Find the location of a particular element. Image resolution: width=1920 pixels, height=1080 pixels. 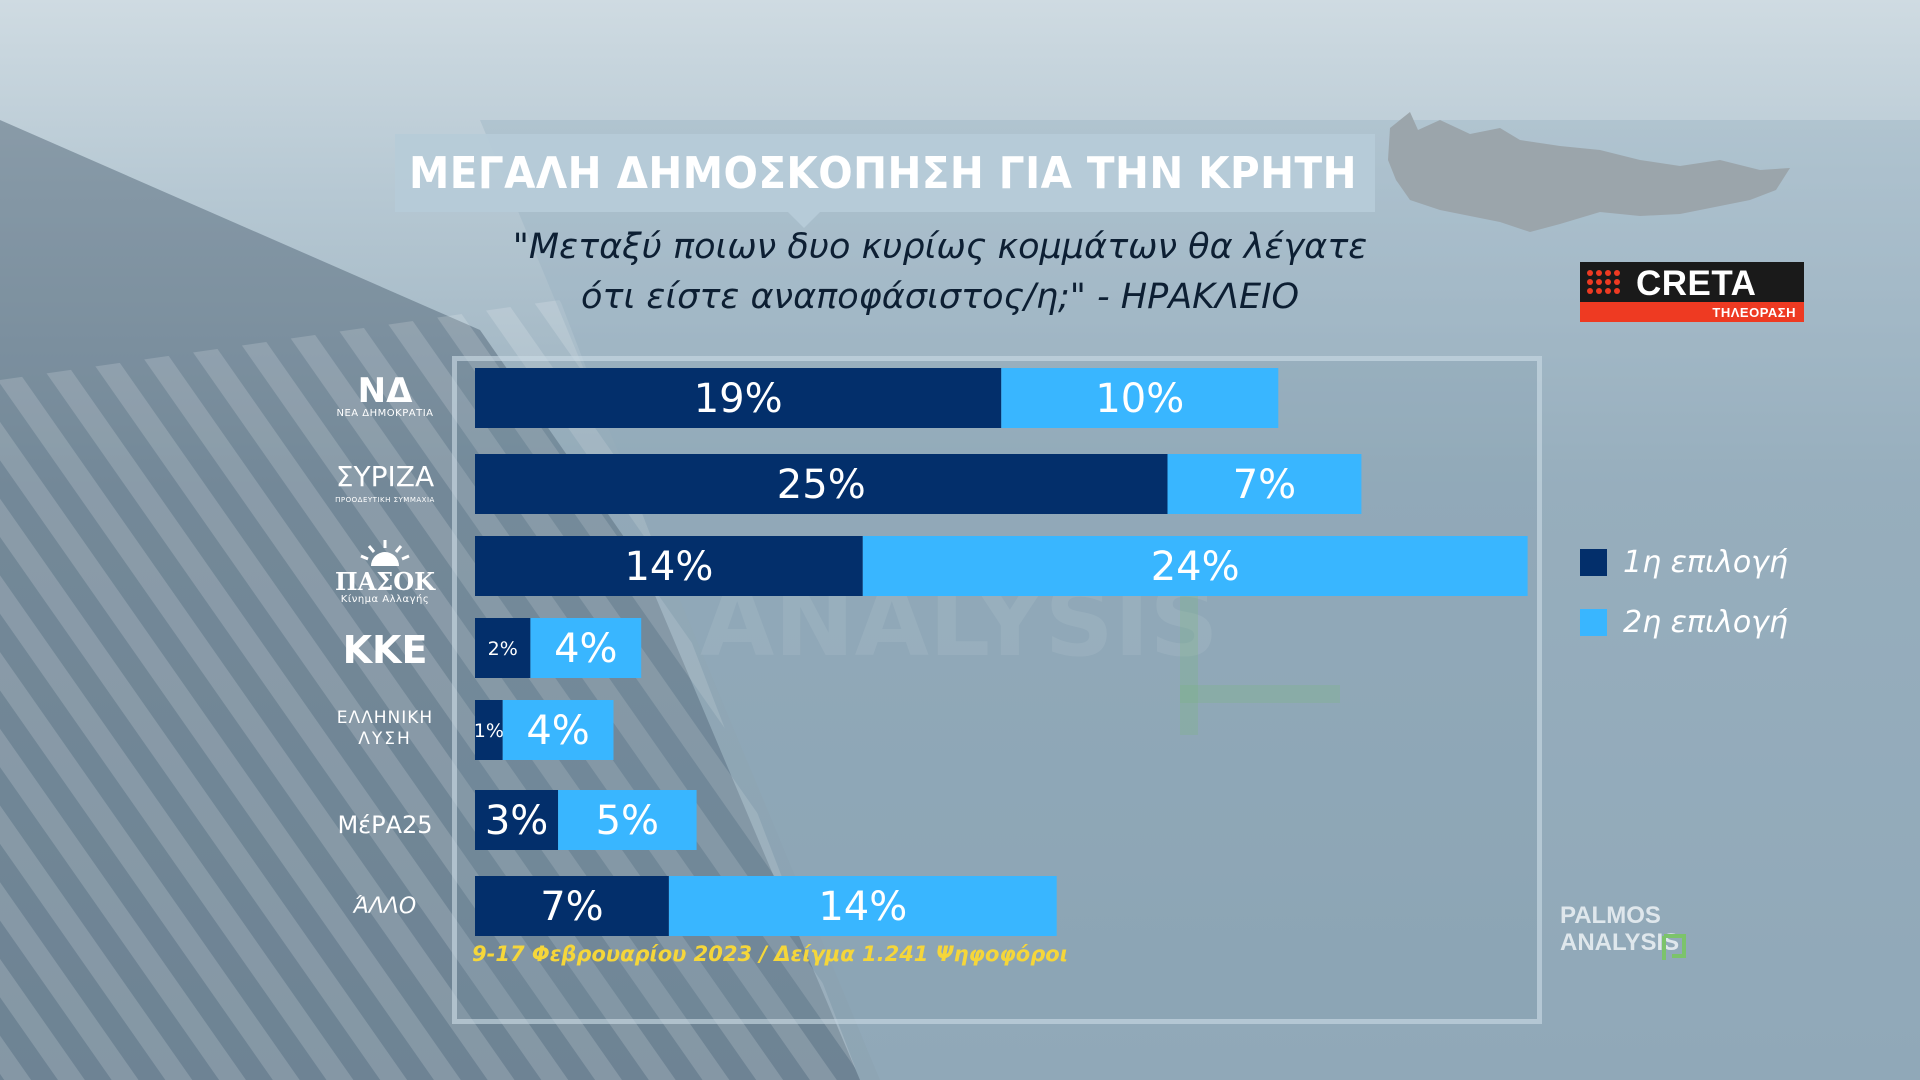

party-logo-syriza: ΣΥΡΙΖΑ ΠΡΟΟΔΕΥΤΙΚΗ ΣΥΜΜΑΧΙΑ is located at coordinates (385, 483).